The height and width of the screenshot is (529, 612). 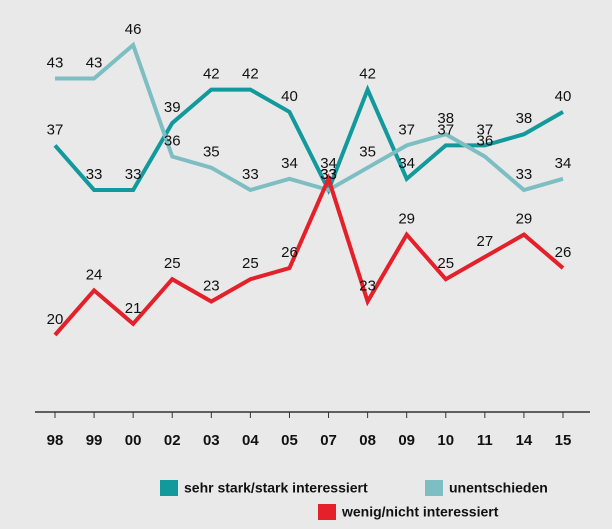 I want to click on x-tick-label: 02, so click(x=172, y=440).